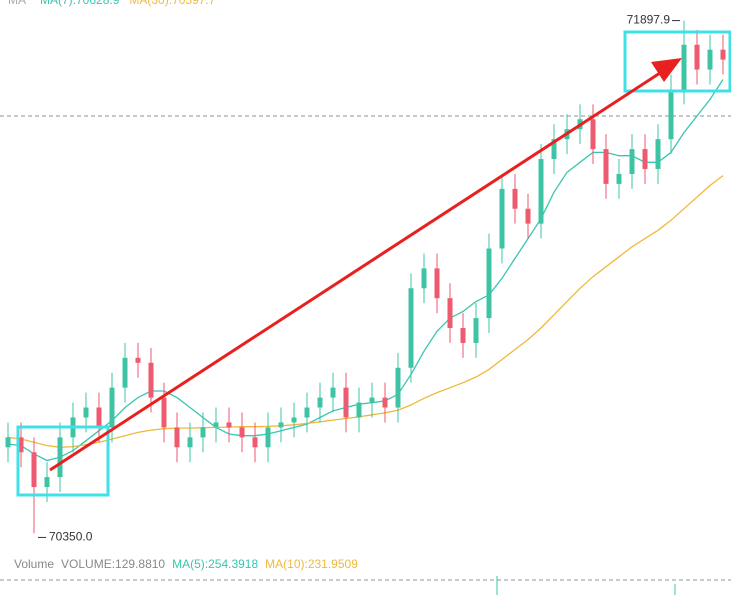 The image size is (731, 595). What do you see at coordinates (71, 537) in the screenshot?
I see `low-label: 70350.0` at bounding box center [71, 537].